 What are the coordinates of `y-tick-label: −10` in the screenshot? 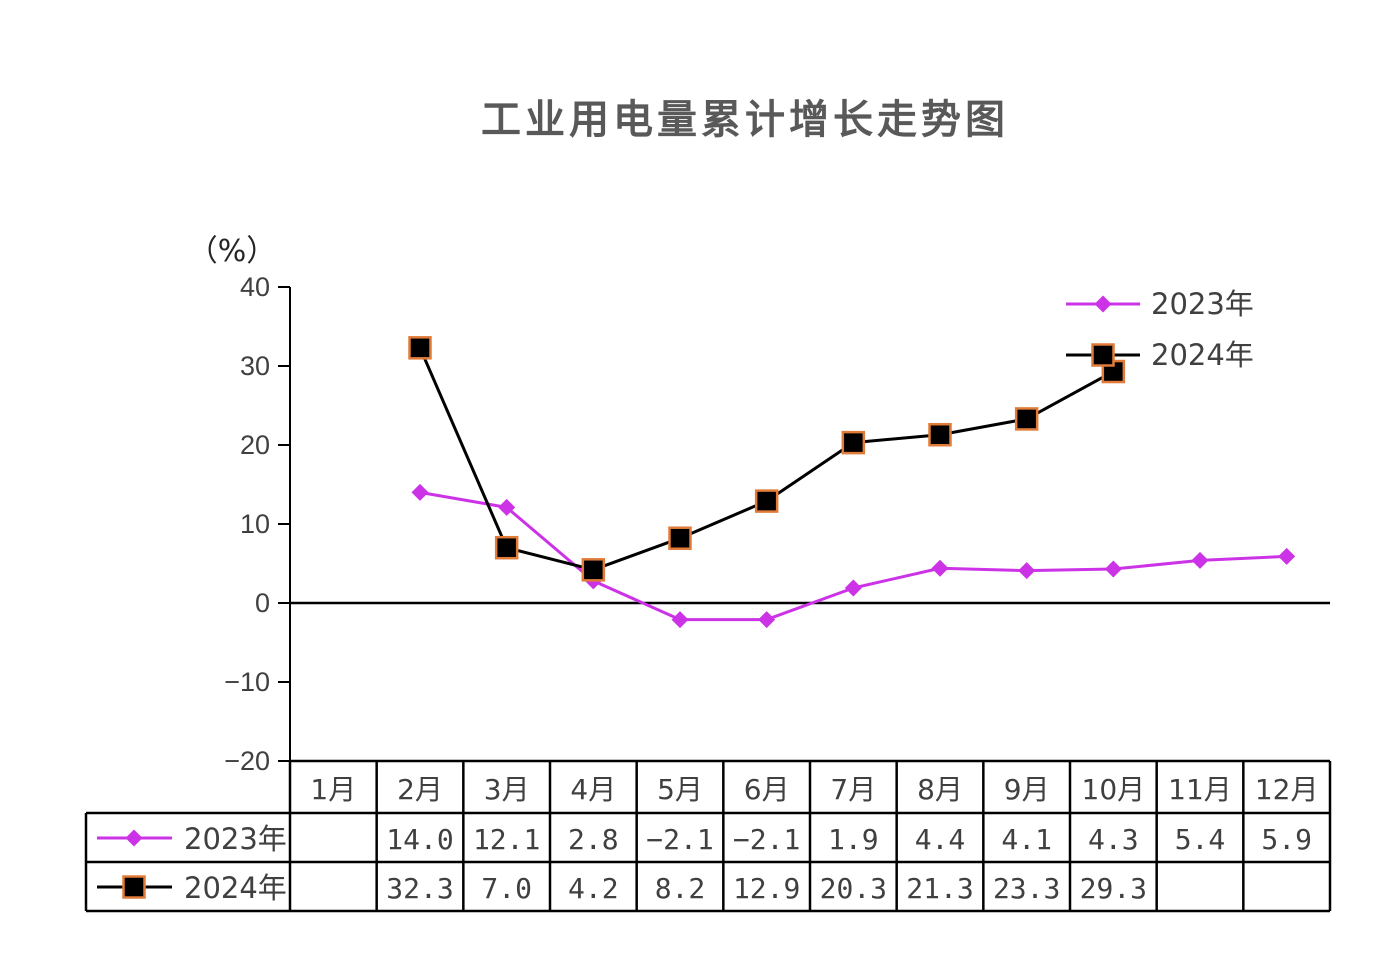 It's located at (247, 682).